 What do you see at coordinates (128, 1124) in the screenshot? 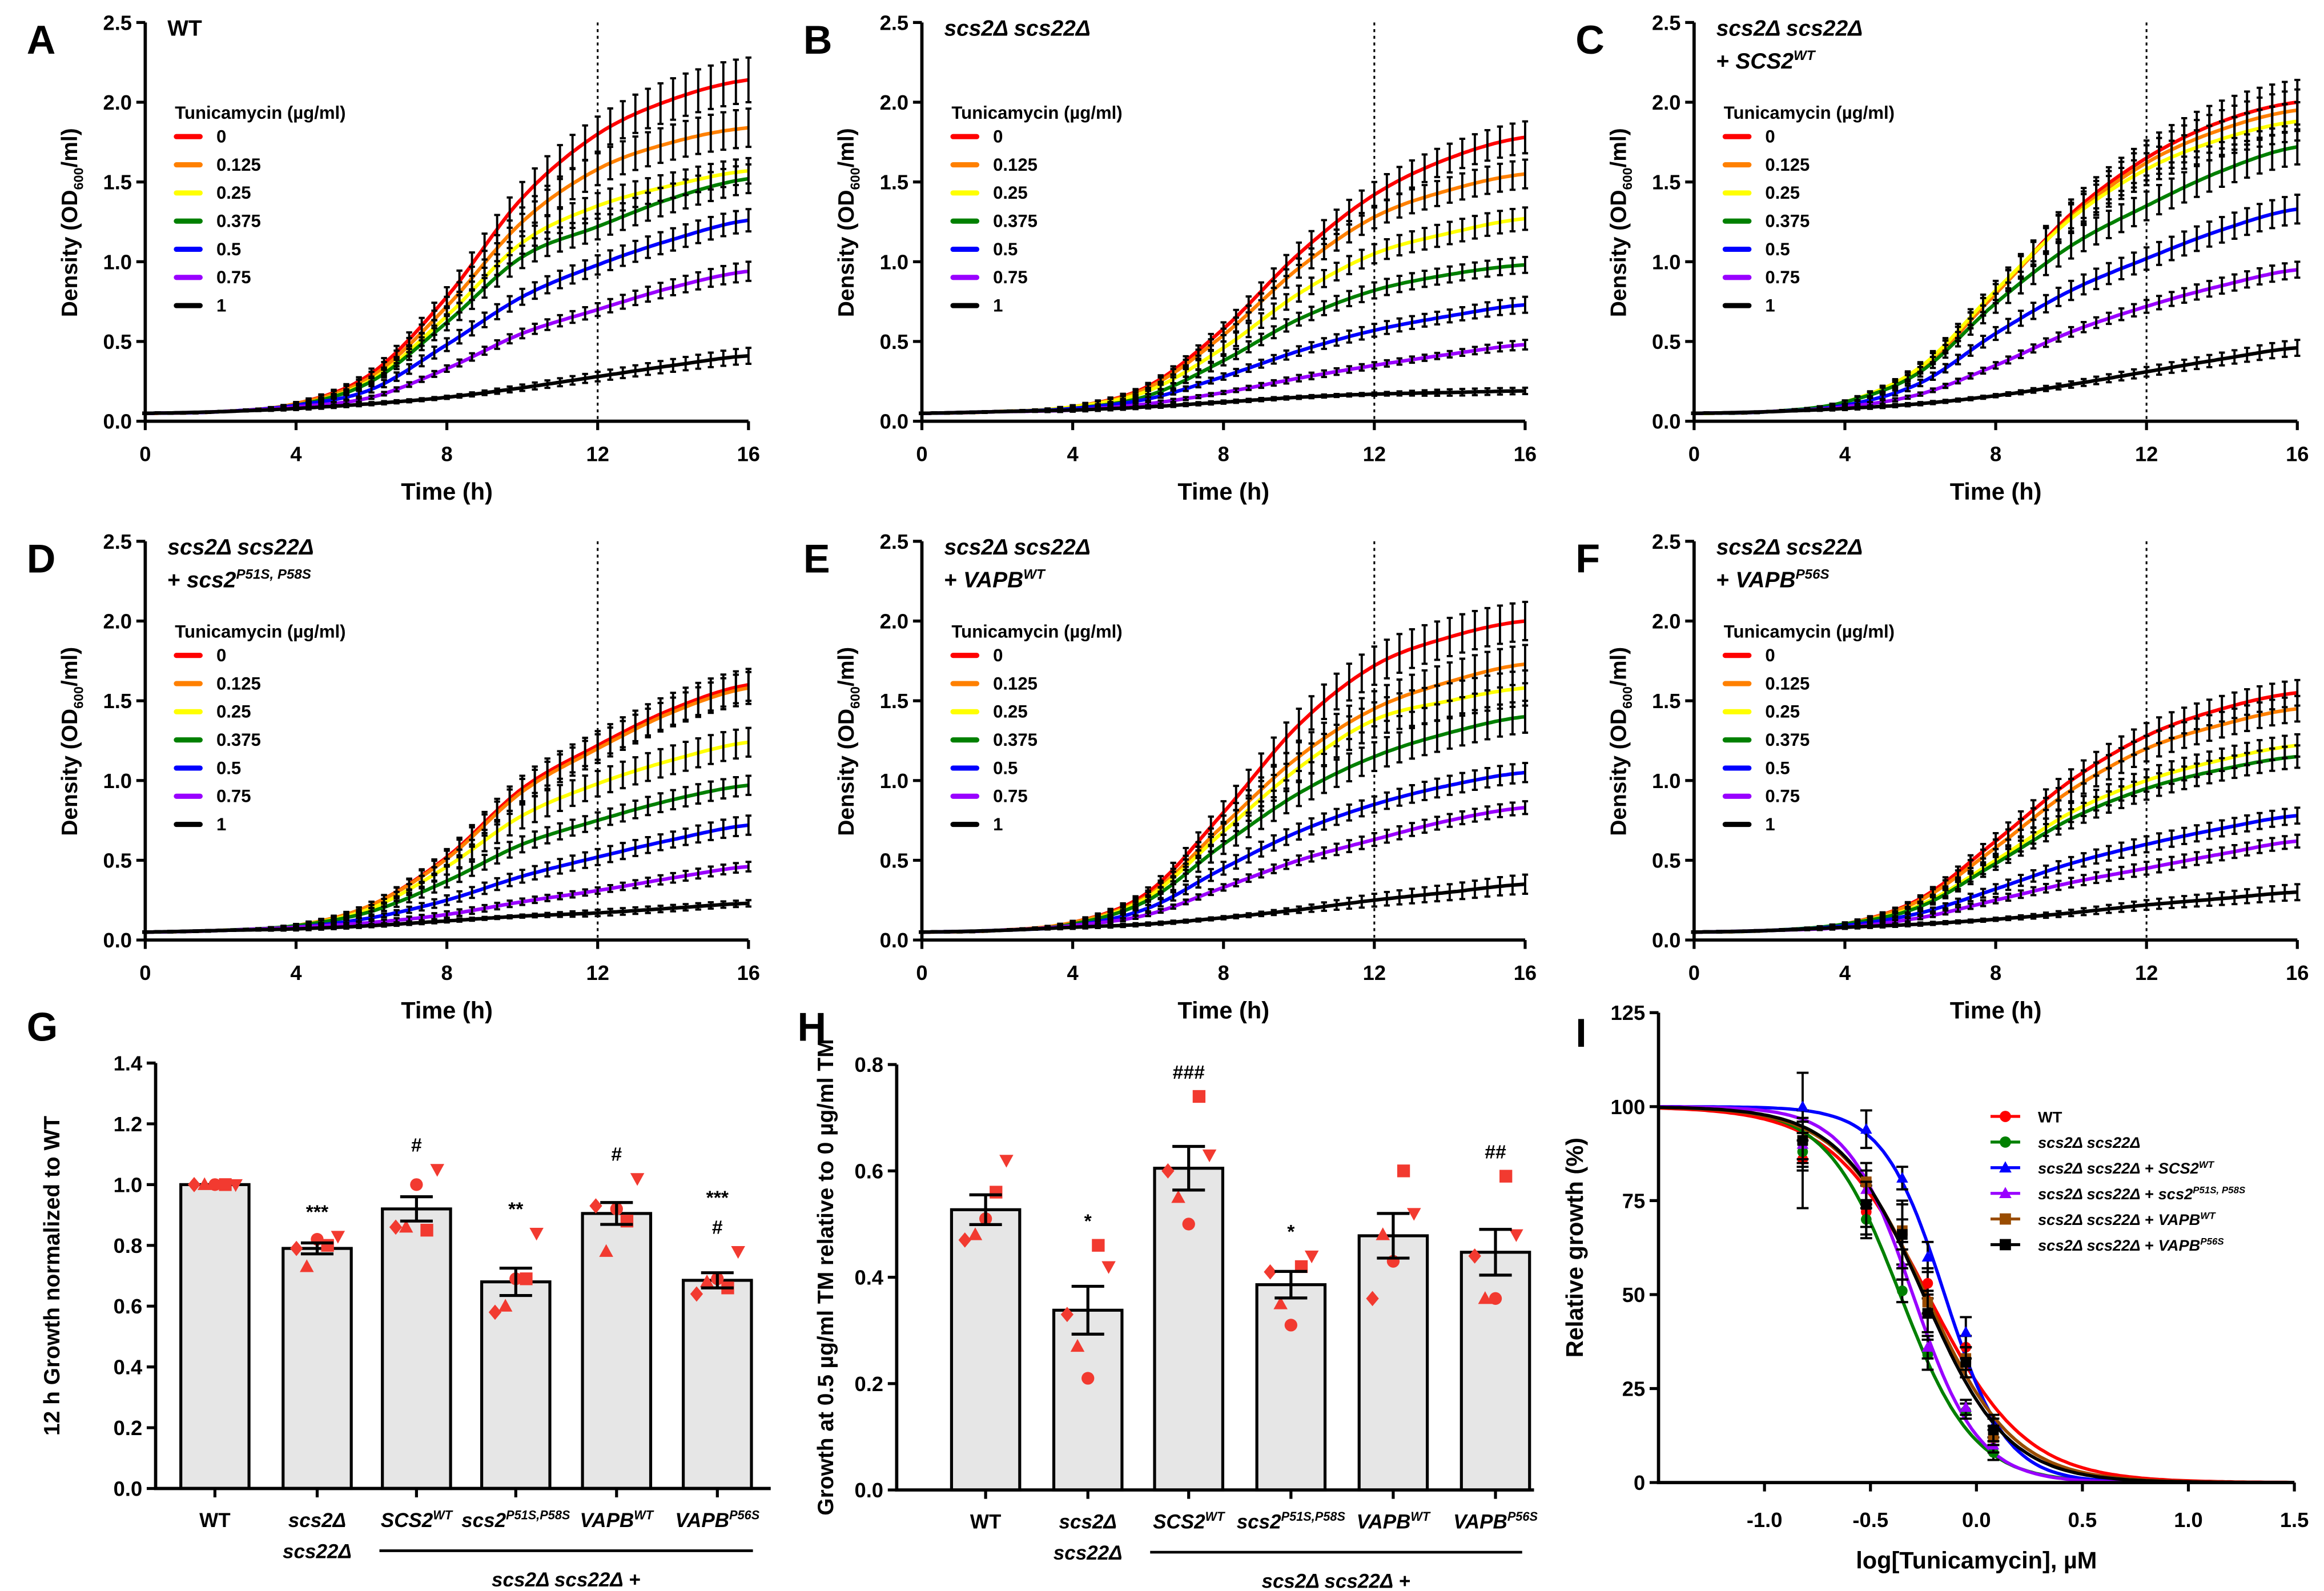
I see `y-tick-label: 1.2` at bounding box center [128, 1124].